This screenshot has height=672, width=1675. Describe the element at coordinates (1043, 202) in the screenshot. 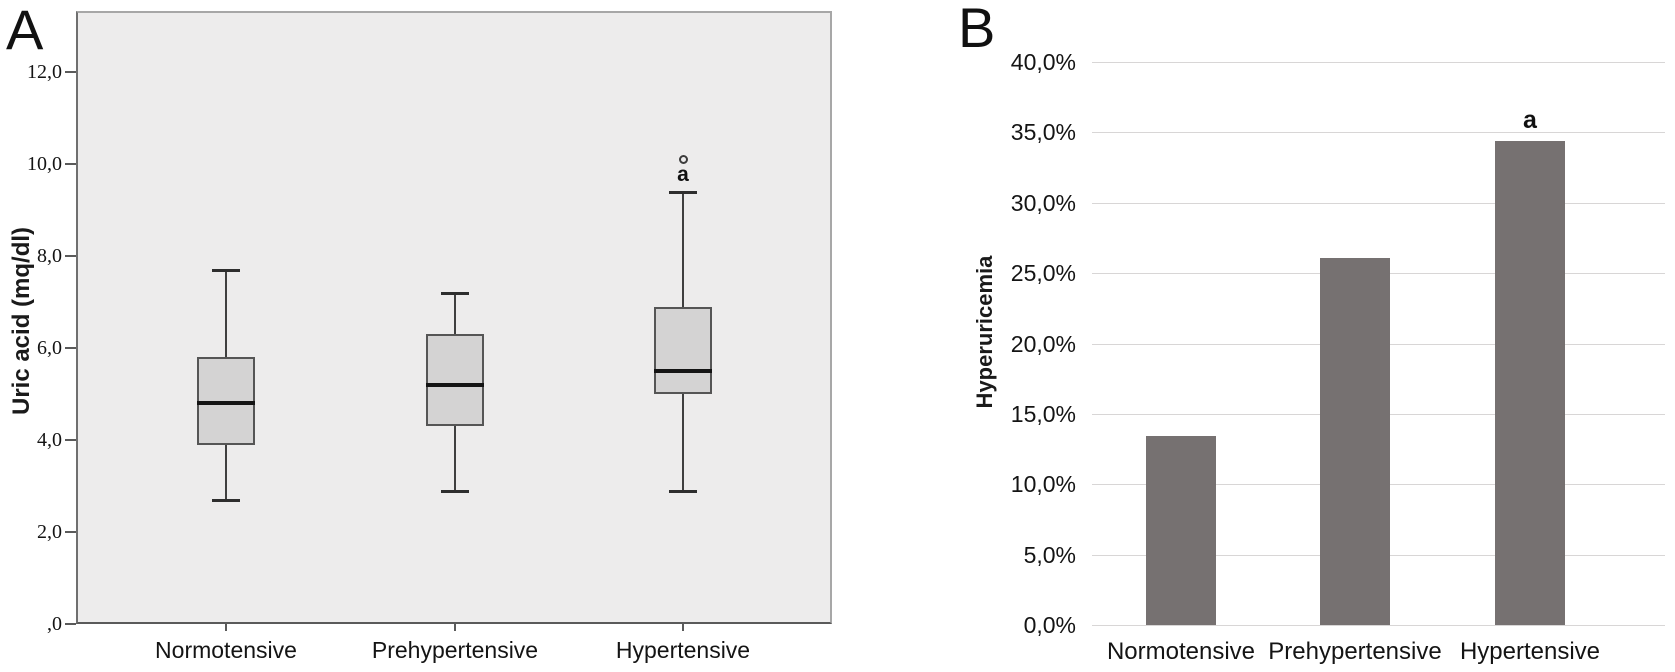

I see `y-axis-tick-label-b: 30,0%` at that location.